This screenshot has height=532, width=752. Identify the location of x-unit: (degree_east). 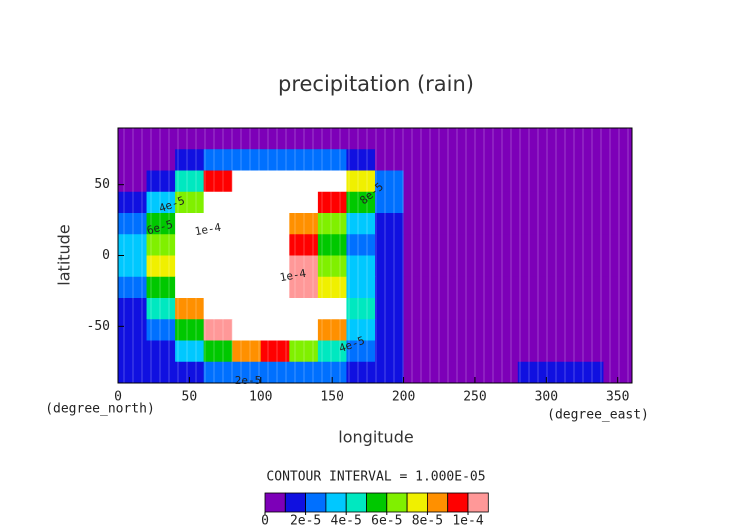
(598, 415).